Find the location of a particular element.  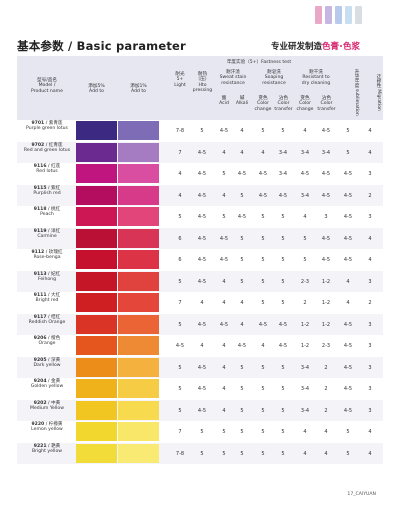

product-name-en: Red lotus is located at coordinates (47, 172).